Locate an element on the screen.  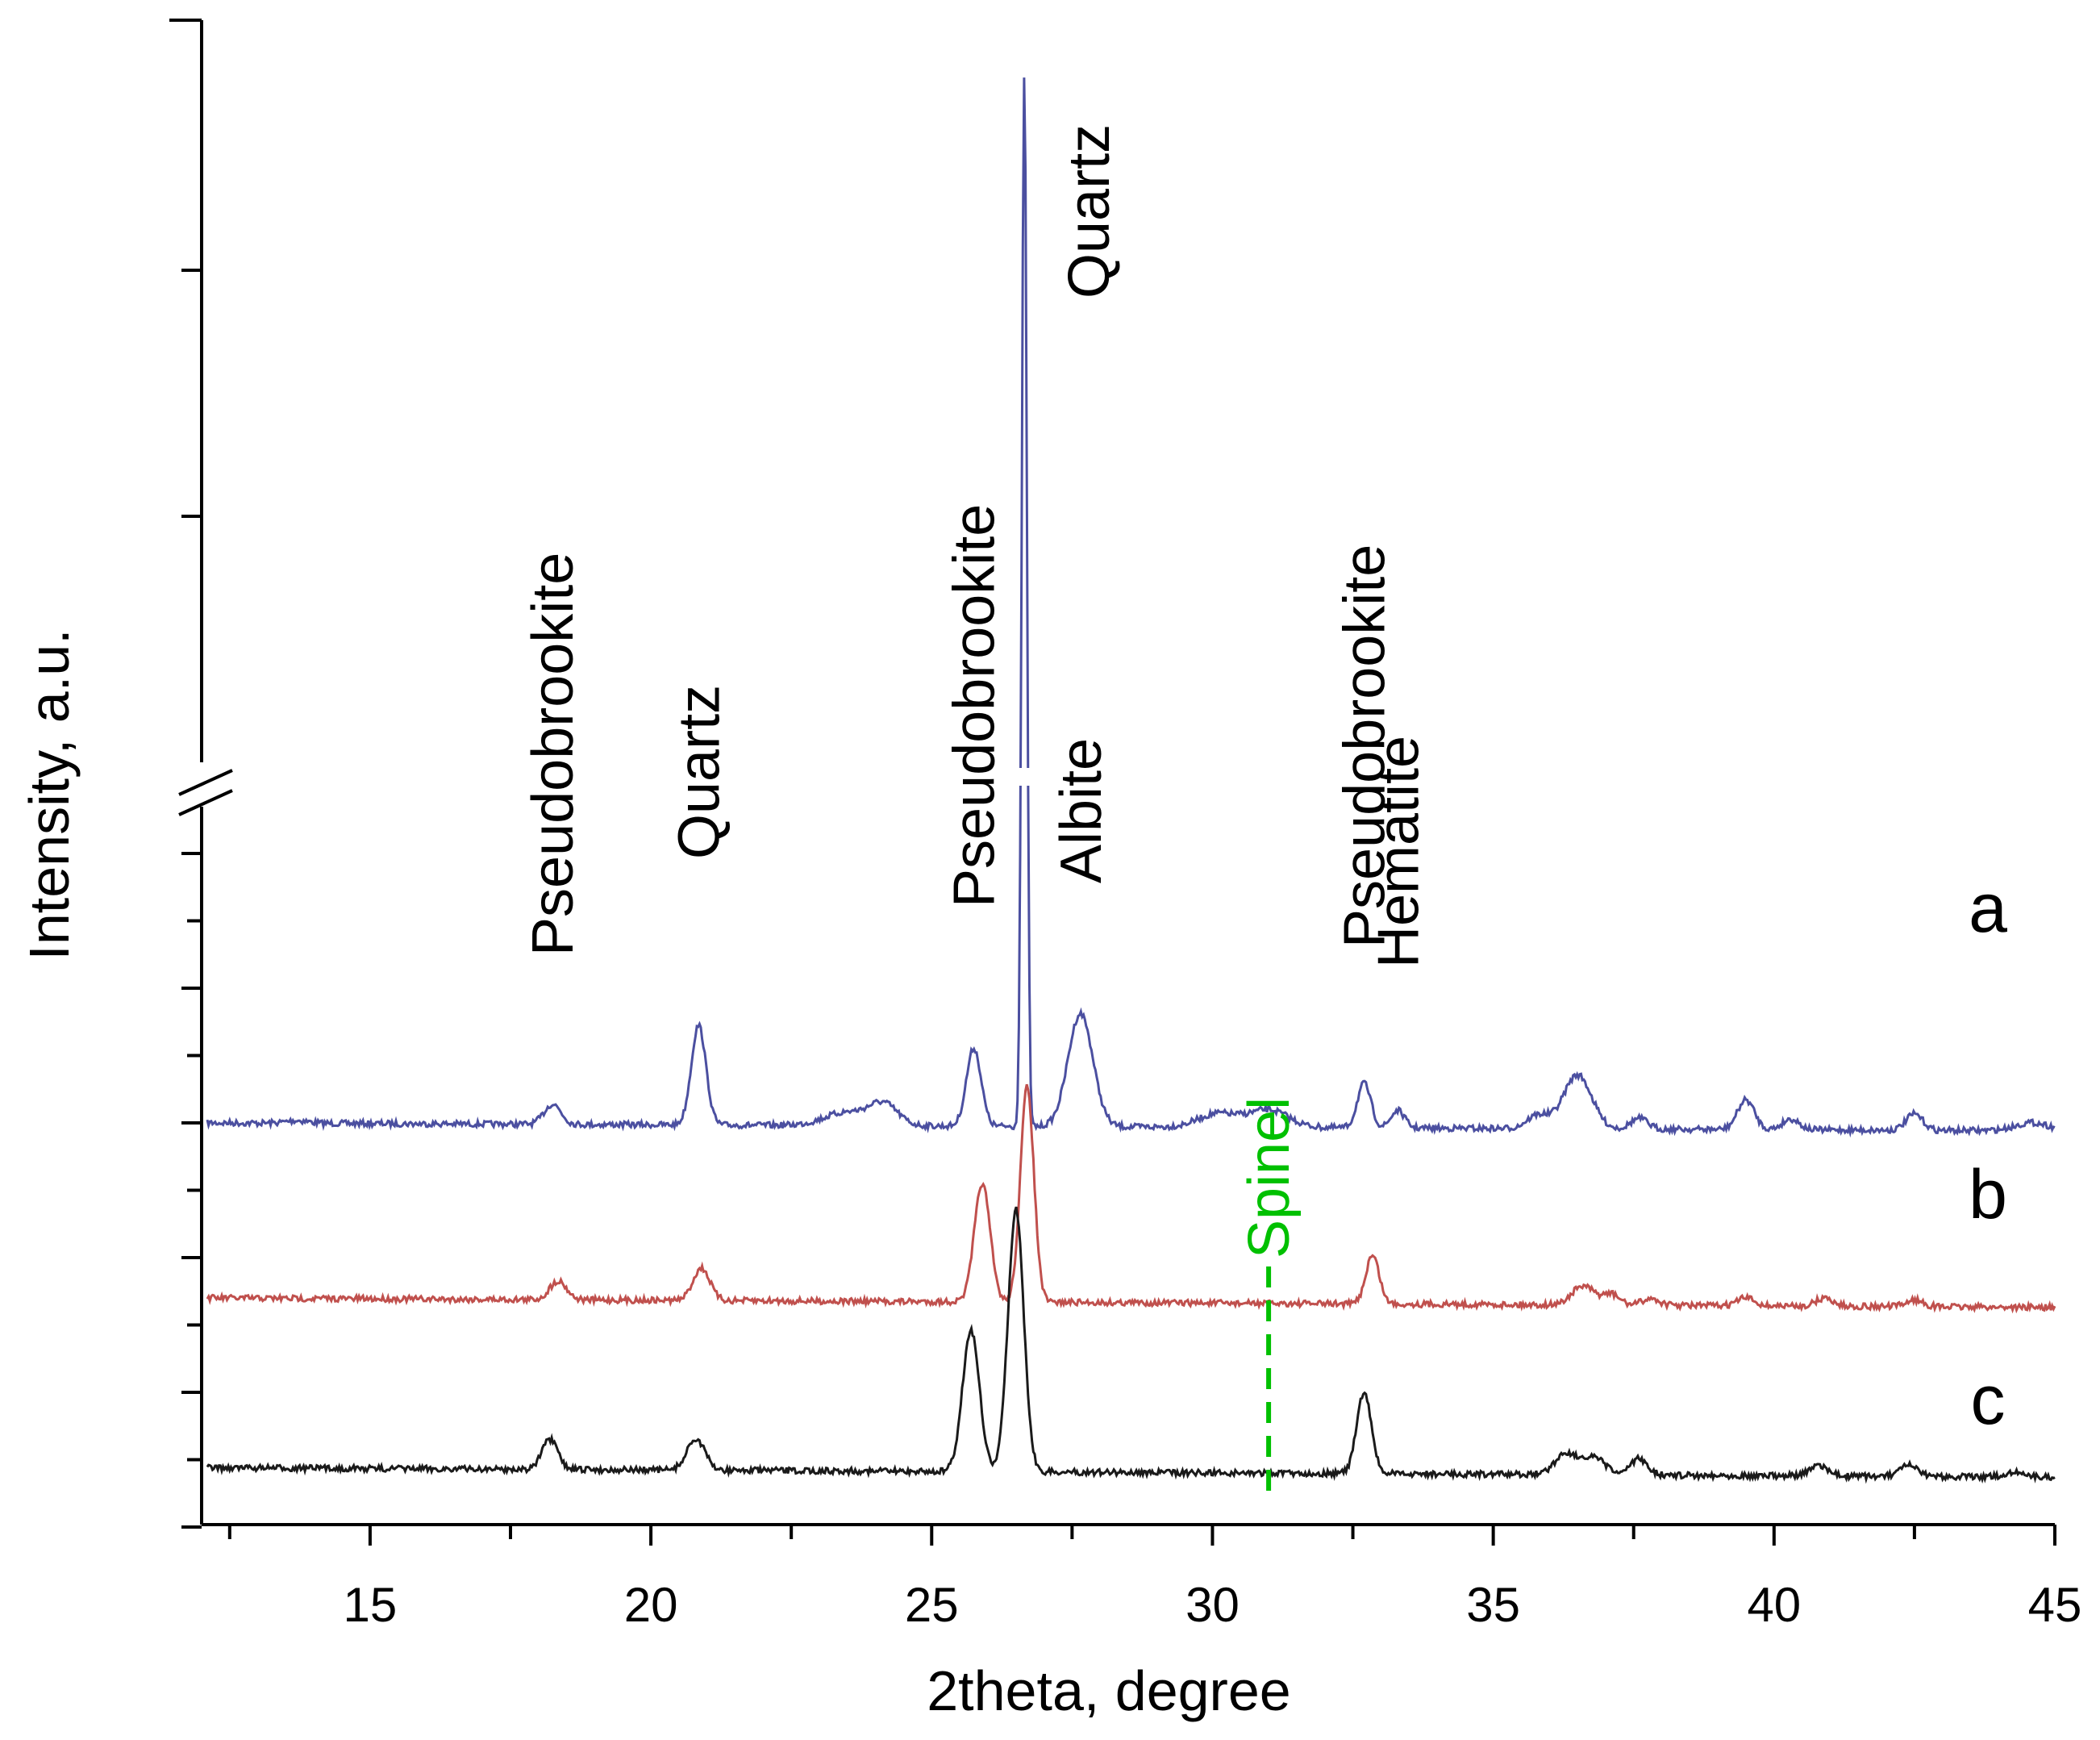
x-tick-label: 40 is located at coordinates (1774, 1605).